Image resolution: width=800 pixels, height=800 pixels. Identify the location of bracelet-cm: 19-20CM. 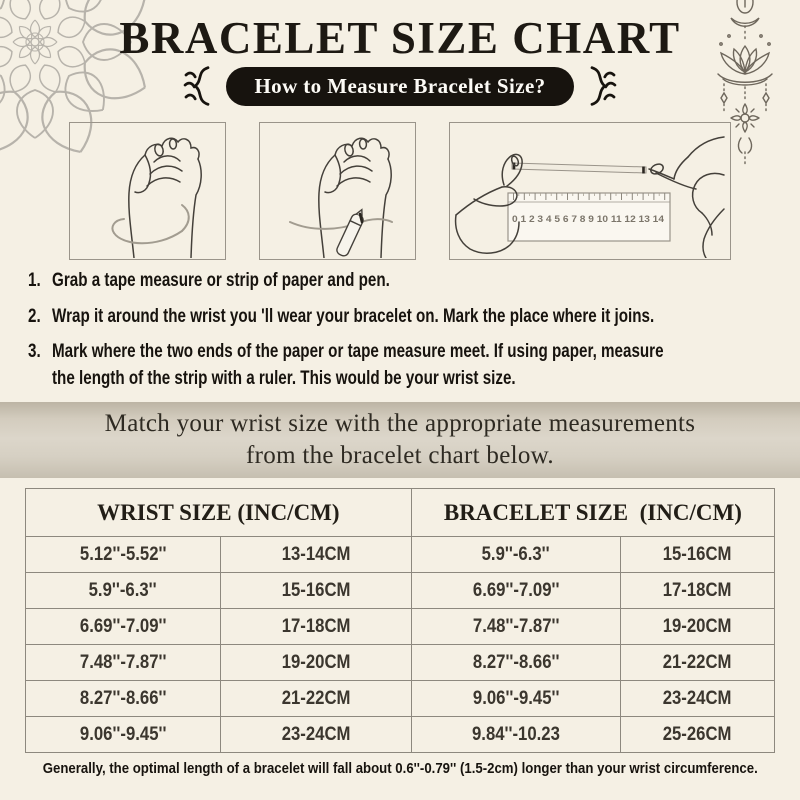
(697, 626).